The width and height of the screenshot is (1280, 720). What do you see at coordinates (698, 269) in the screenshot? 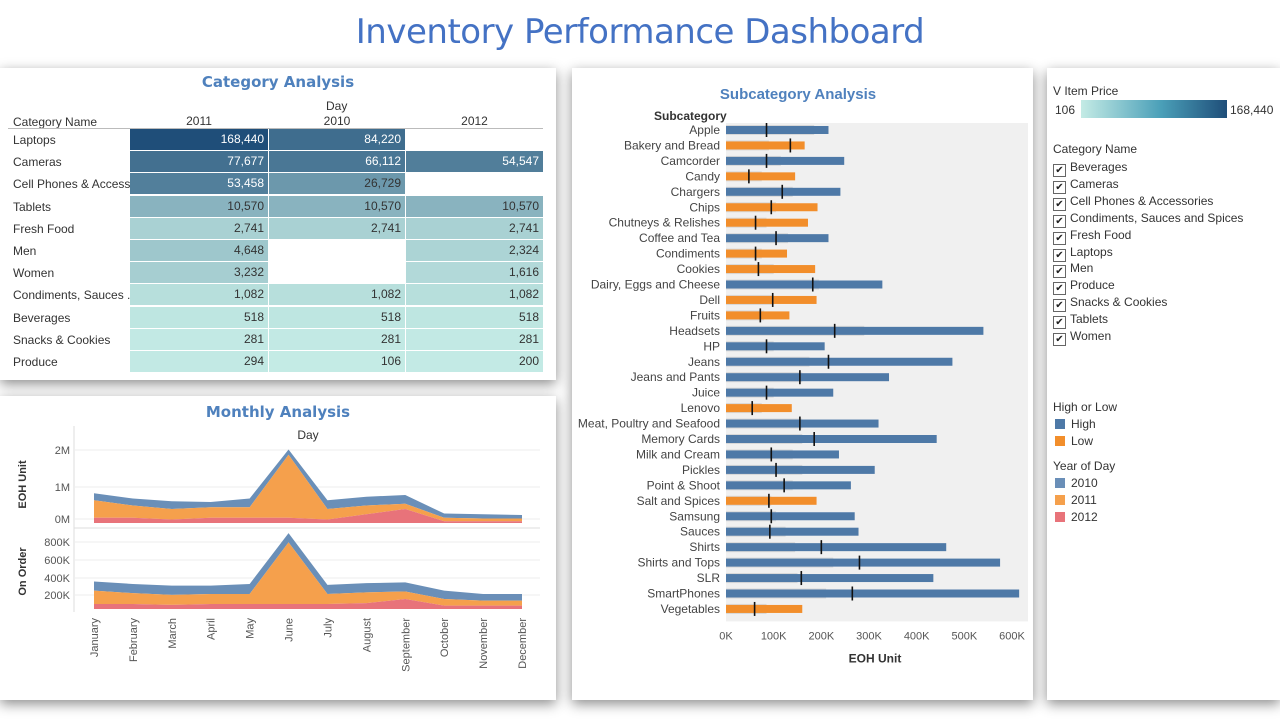
I see `subcategory-label: Cookies` at bounding box center [698, 269].